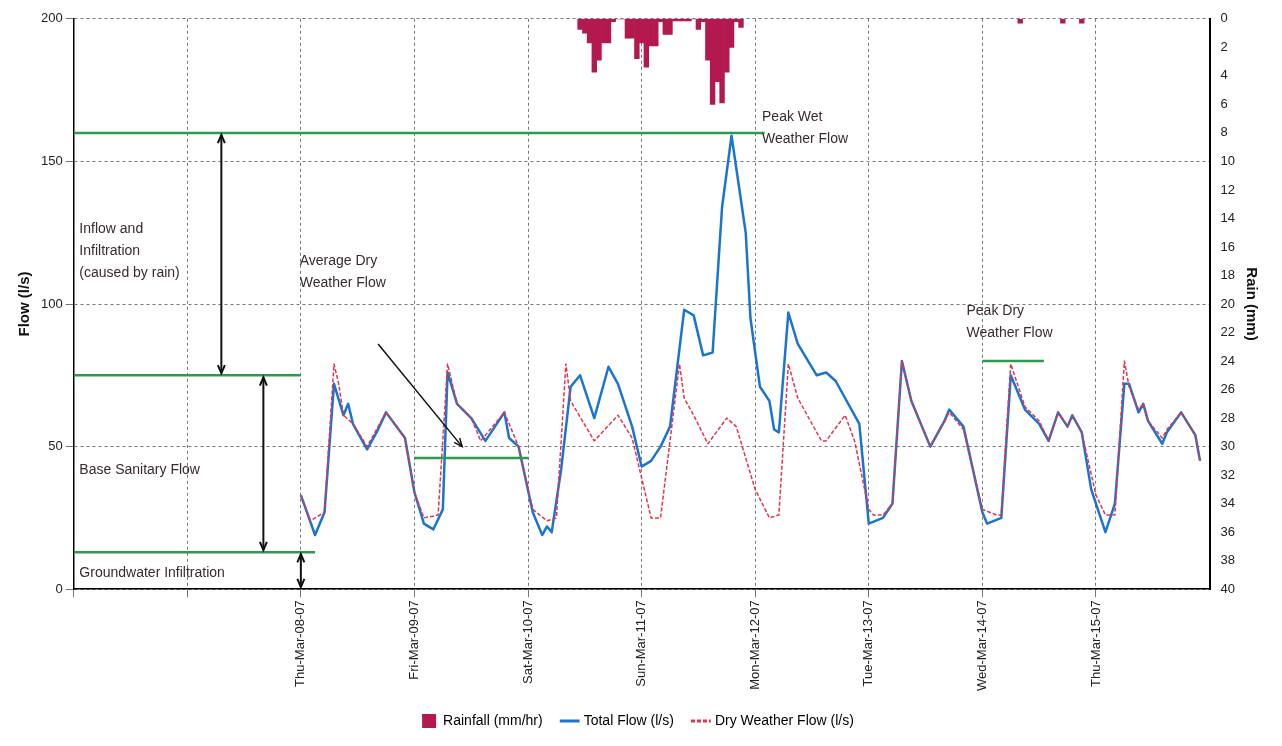 This screenshot has width=1282, height=746. Describe the element at coordinates (628, 719) in the screenshot. I see `legend-label: Total Flow (l/s)` at that location.